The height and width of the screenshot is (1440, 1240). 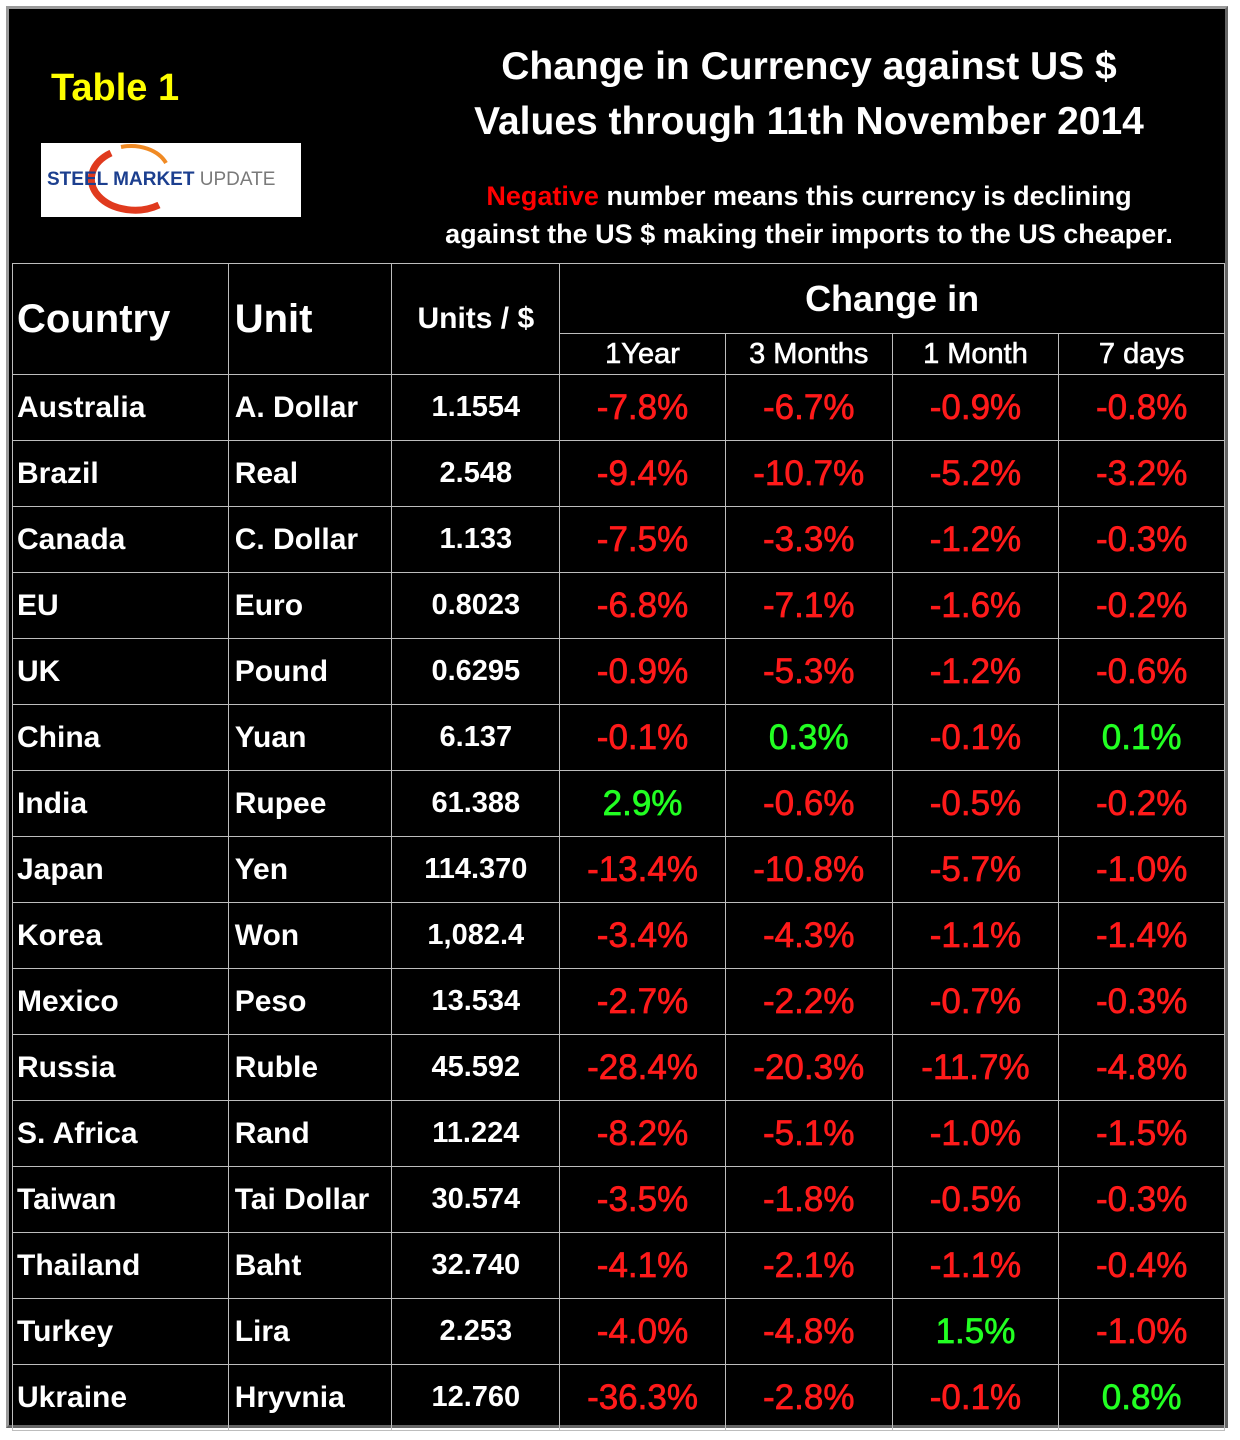 I want to click on column-header: Units / $, so click(x=476, y=319).